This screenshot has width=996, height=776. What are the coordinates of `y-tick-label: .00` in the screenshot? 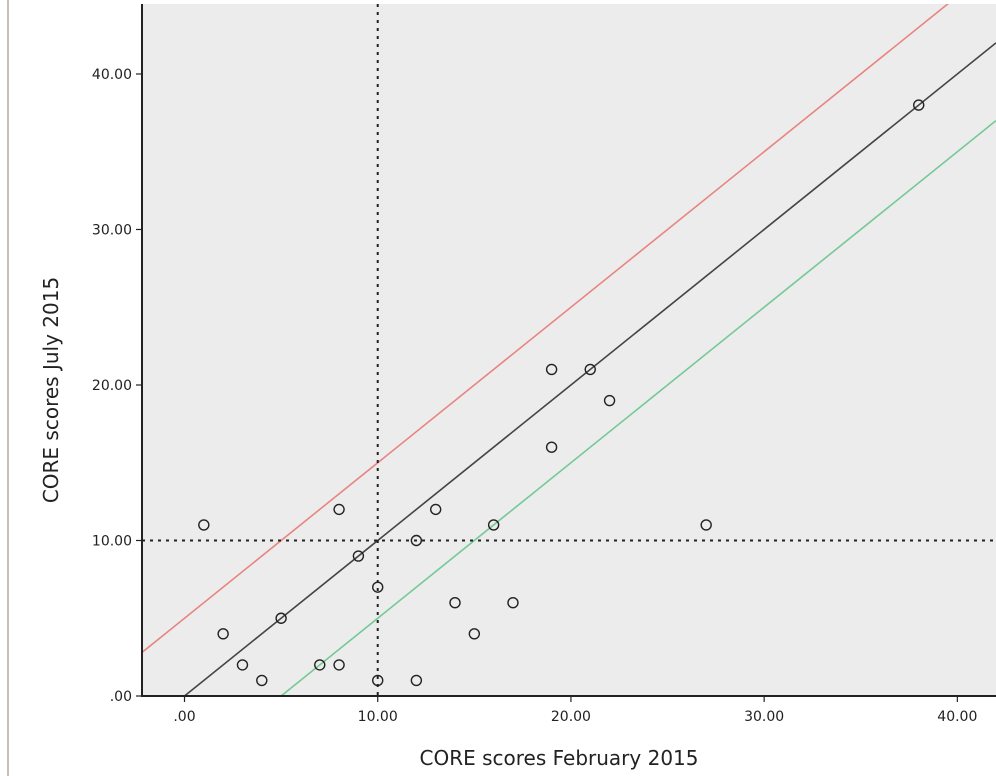 It's located at (121, 697).